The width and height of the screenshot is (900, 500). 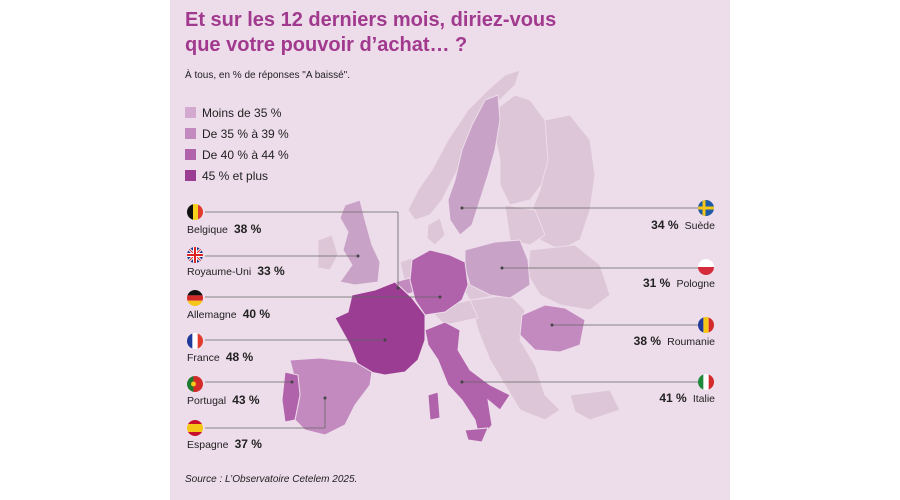 I want to click on legend-item: 45 % et plus, so click(x=237, y=175).